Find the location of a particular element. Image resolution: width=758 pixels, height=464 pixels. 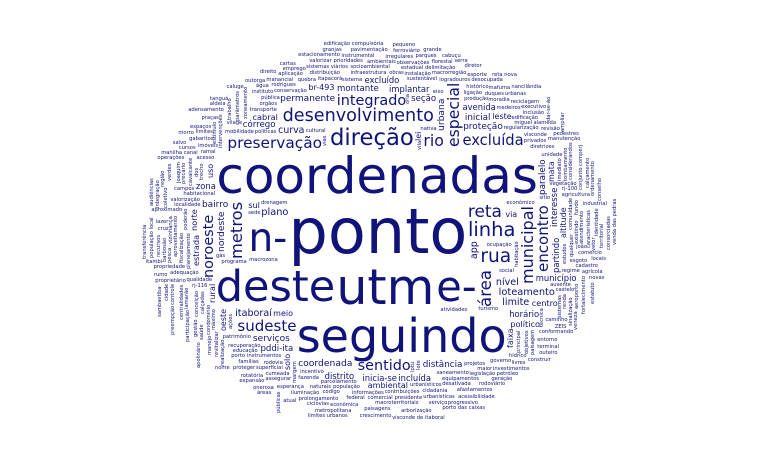

cloud-word: manutenção is located at coordinates (564, 139).